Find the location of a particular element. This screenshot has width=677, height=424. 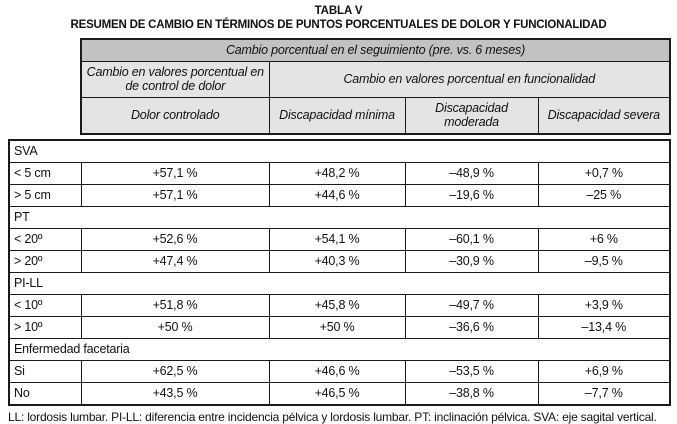

column-header-discapacidad-severa: Discapacidad severa is located at coordinates (604, 115).